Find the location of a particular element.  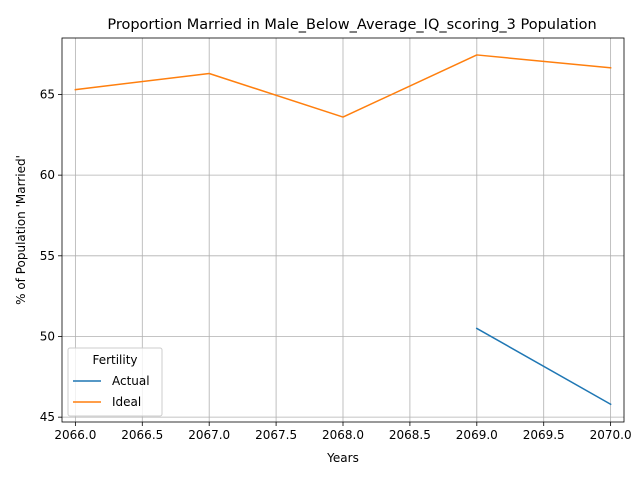

legend-label-ideal: Ideal is located at coordinates (126, 402).